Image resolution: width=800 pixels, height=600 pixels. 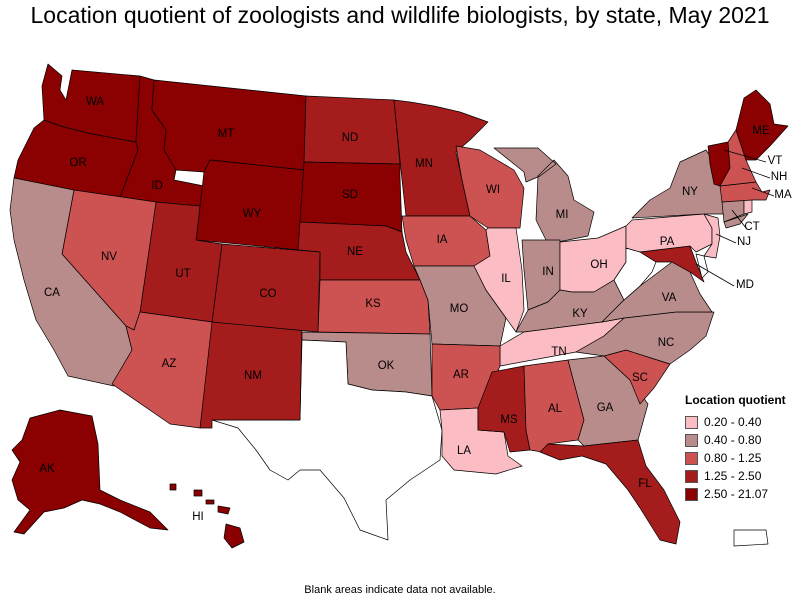 I want to click on label-OK: OK, so click(x=386, y=366).